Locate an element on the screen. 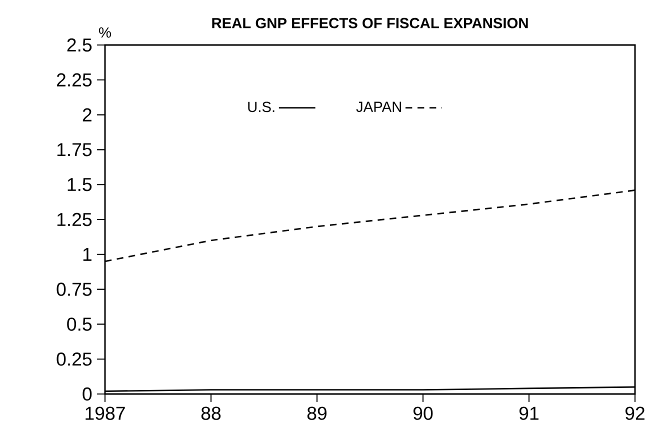 The height and width of the screenshot is (437, 655). x-tick-label: 90 is located at coordinates (423, 413).